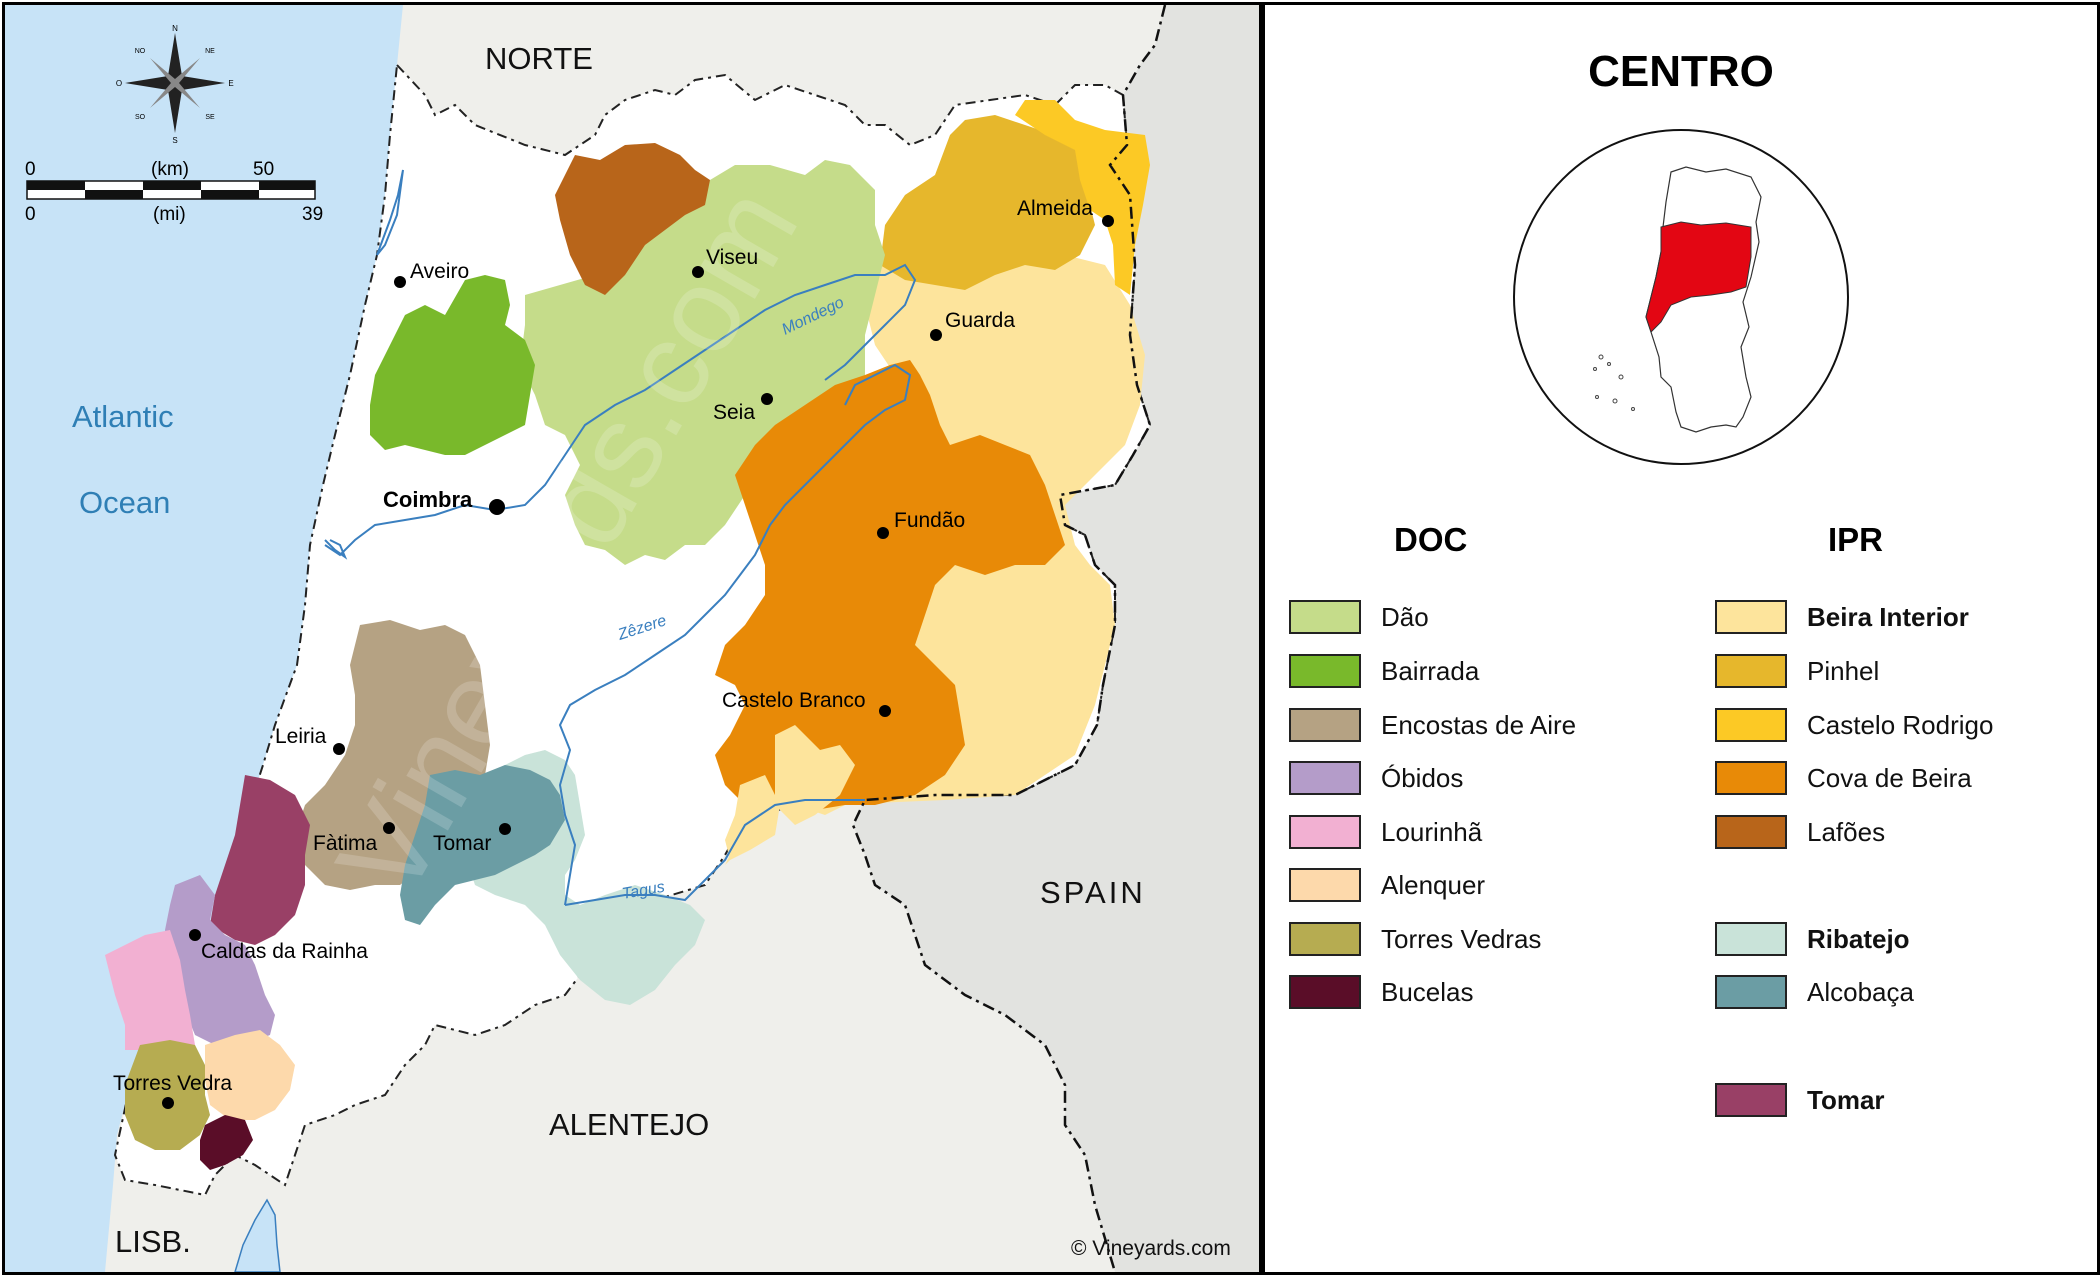 This screenshot has height=1275, width=2100. Describe the element at coordinates (123, 416) in the screenshot. I see `label-atlantic: Atlantic` at that location.